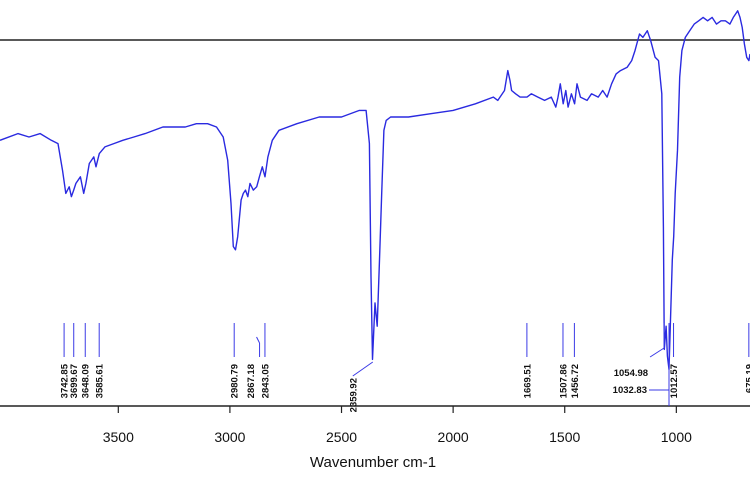 The width and height of the screenshot is (750, 499). Describe the element at coordinates (527, 360) in the screenshot. I see `peak-marker: 1669.51` at that location.